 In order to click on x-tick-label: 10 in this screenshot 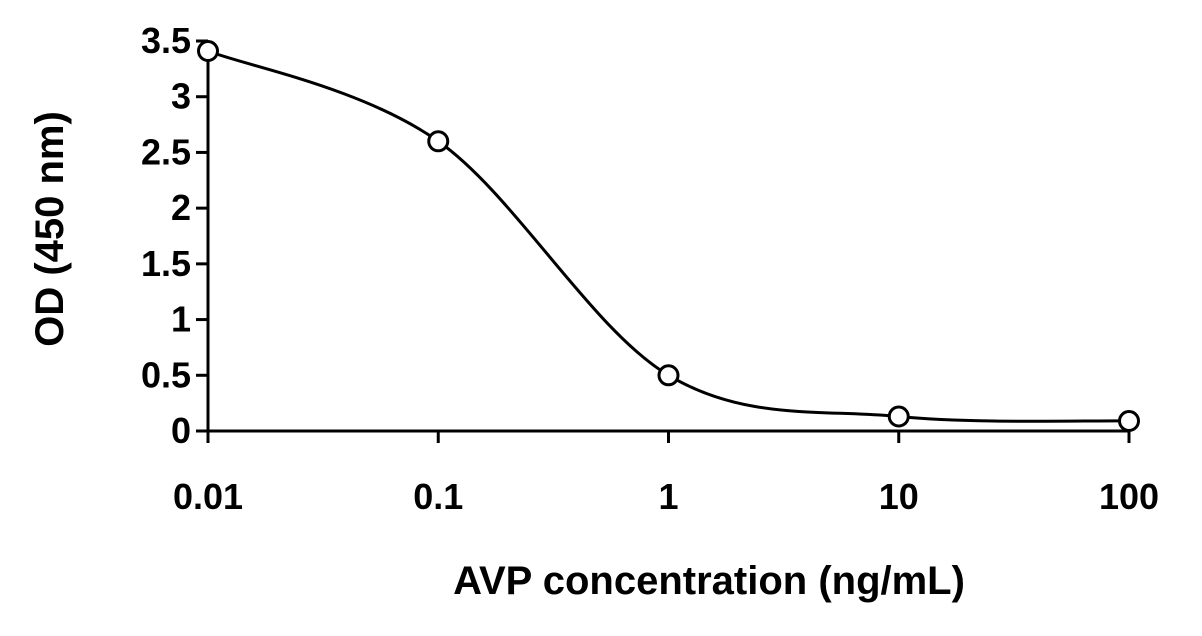, I will do `click(899, 496)`.